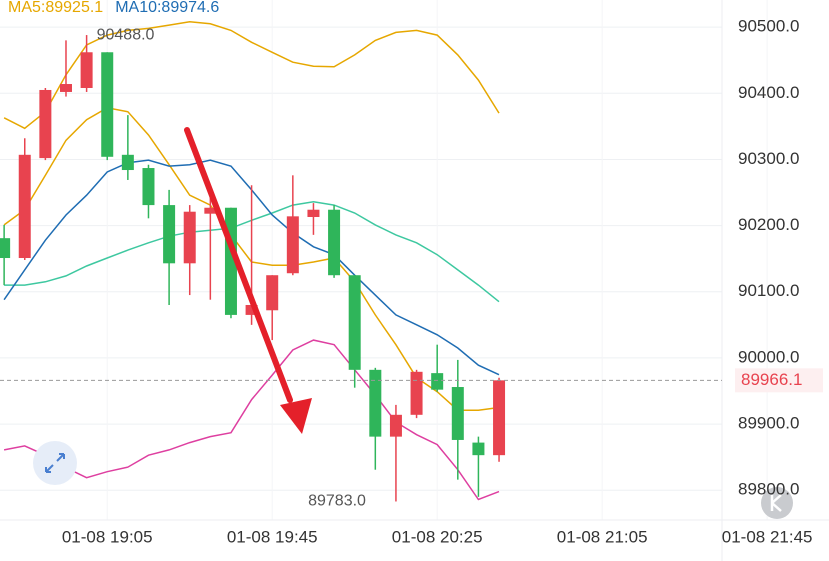  What do you see at coordinates (768, 290) in the screenshot?
I see `y-tick-label: 90100.0` at bounding box center [768, 290].